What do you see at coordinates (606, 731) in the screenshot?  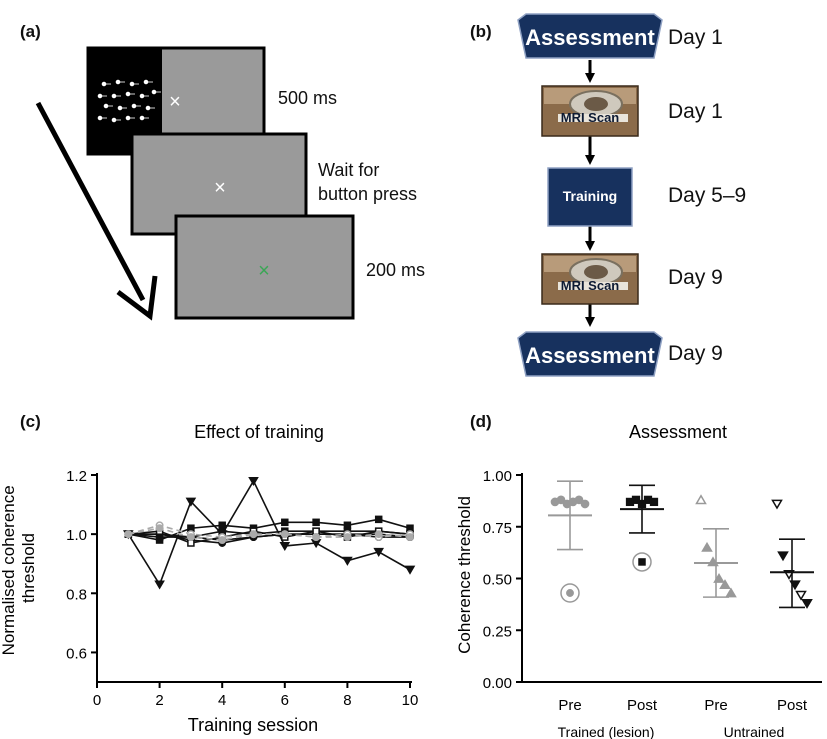 I see `chart-d-group-label: Trained (lesion)` at bounding box center [606, 731].